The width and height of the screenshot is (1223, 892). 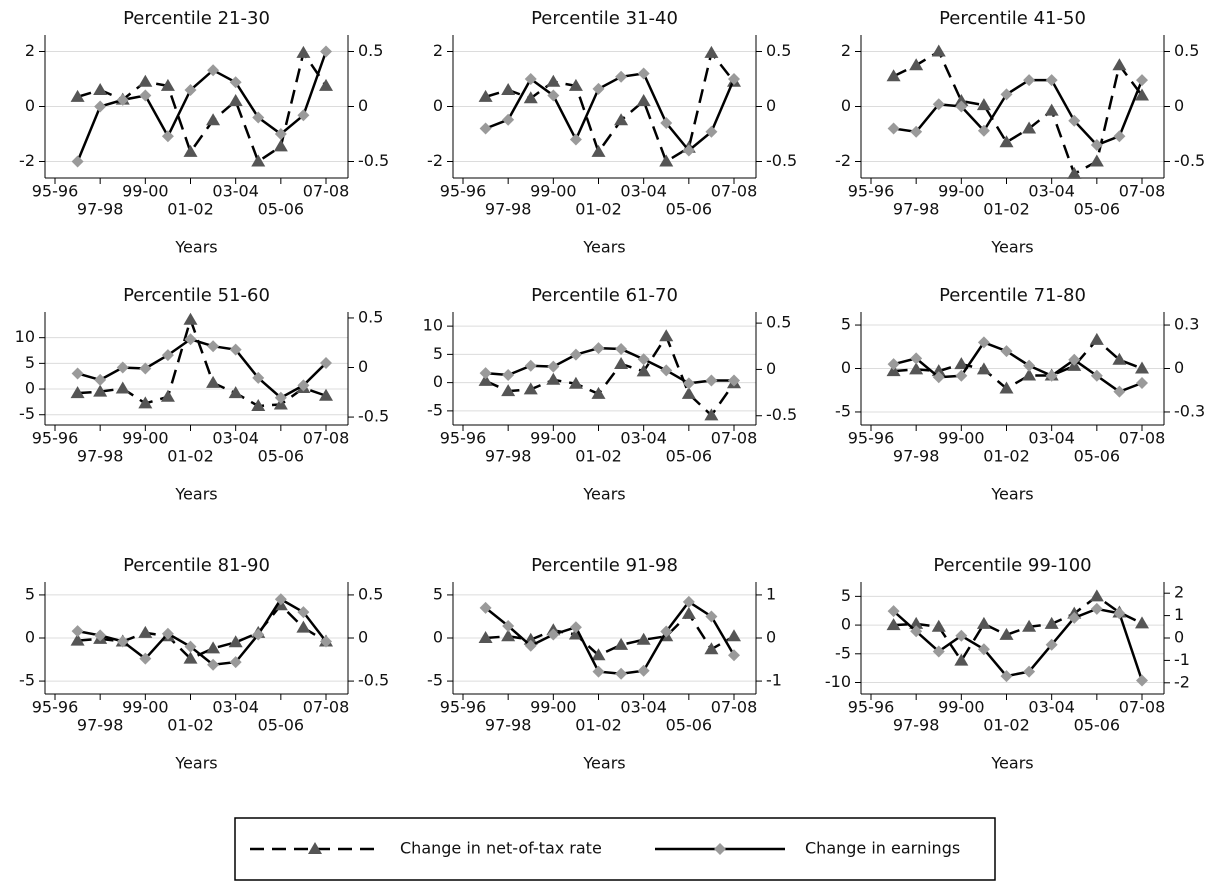 I want to click on y2-tick-label: 0, so click(x=771, y=368).